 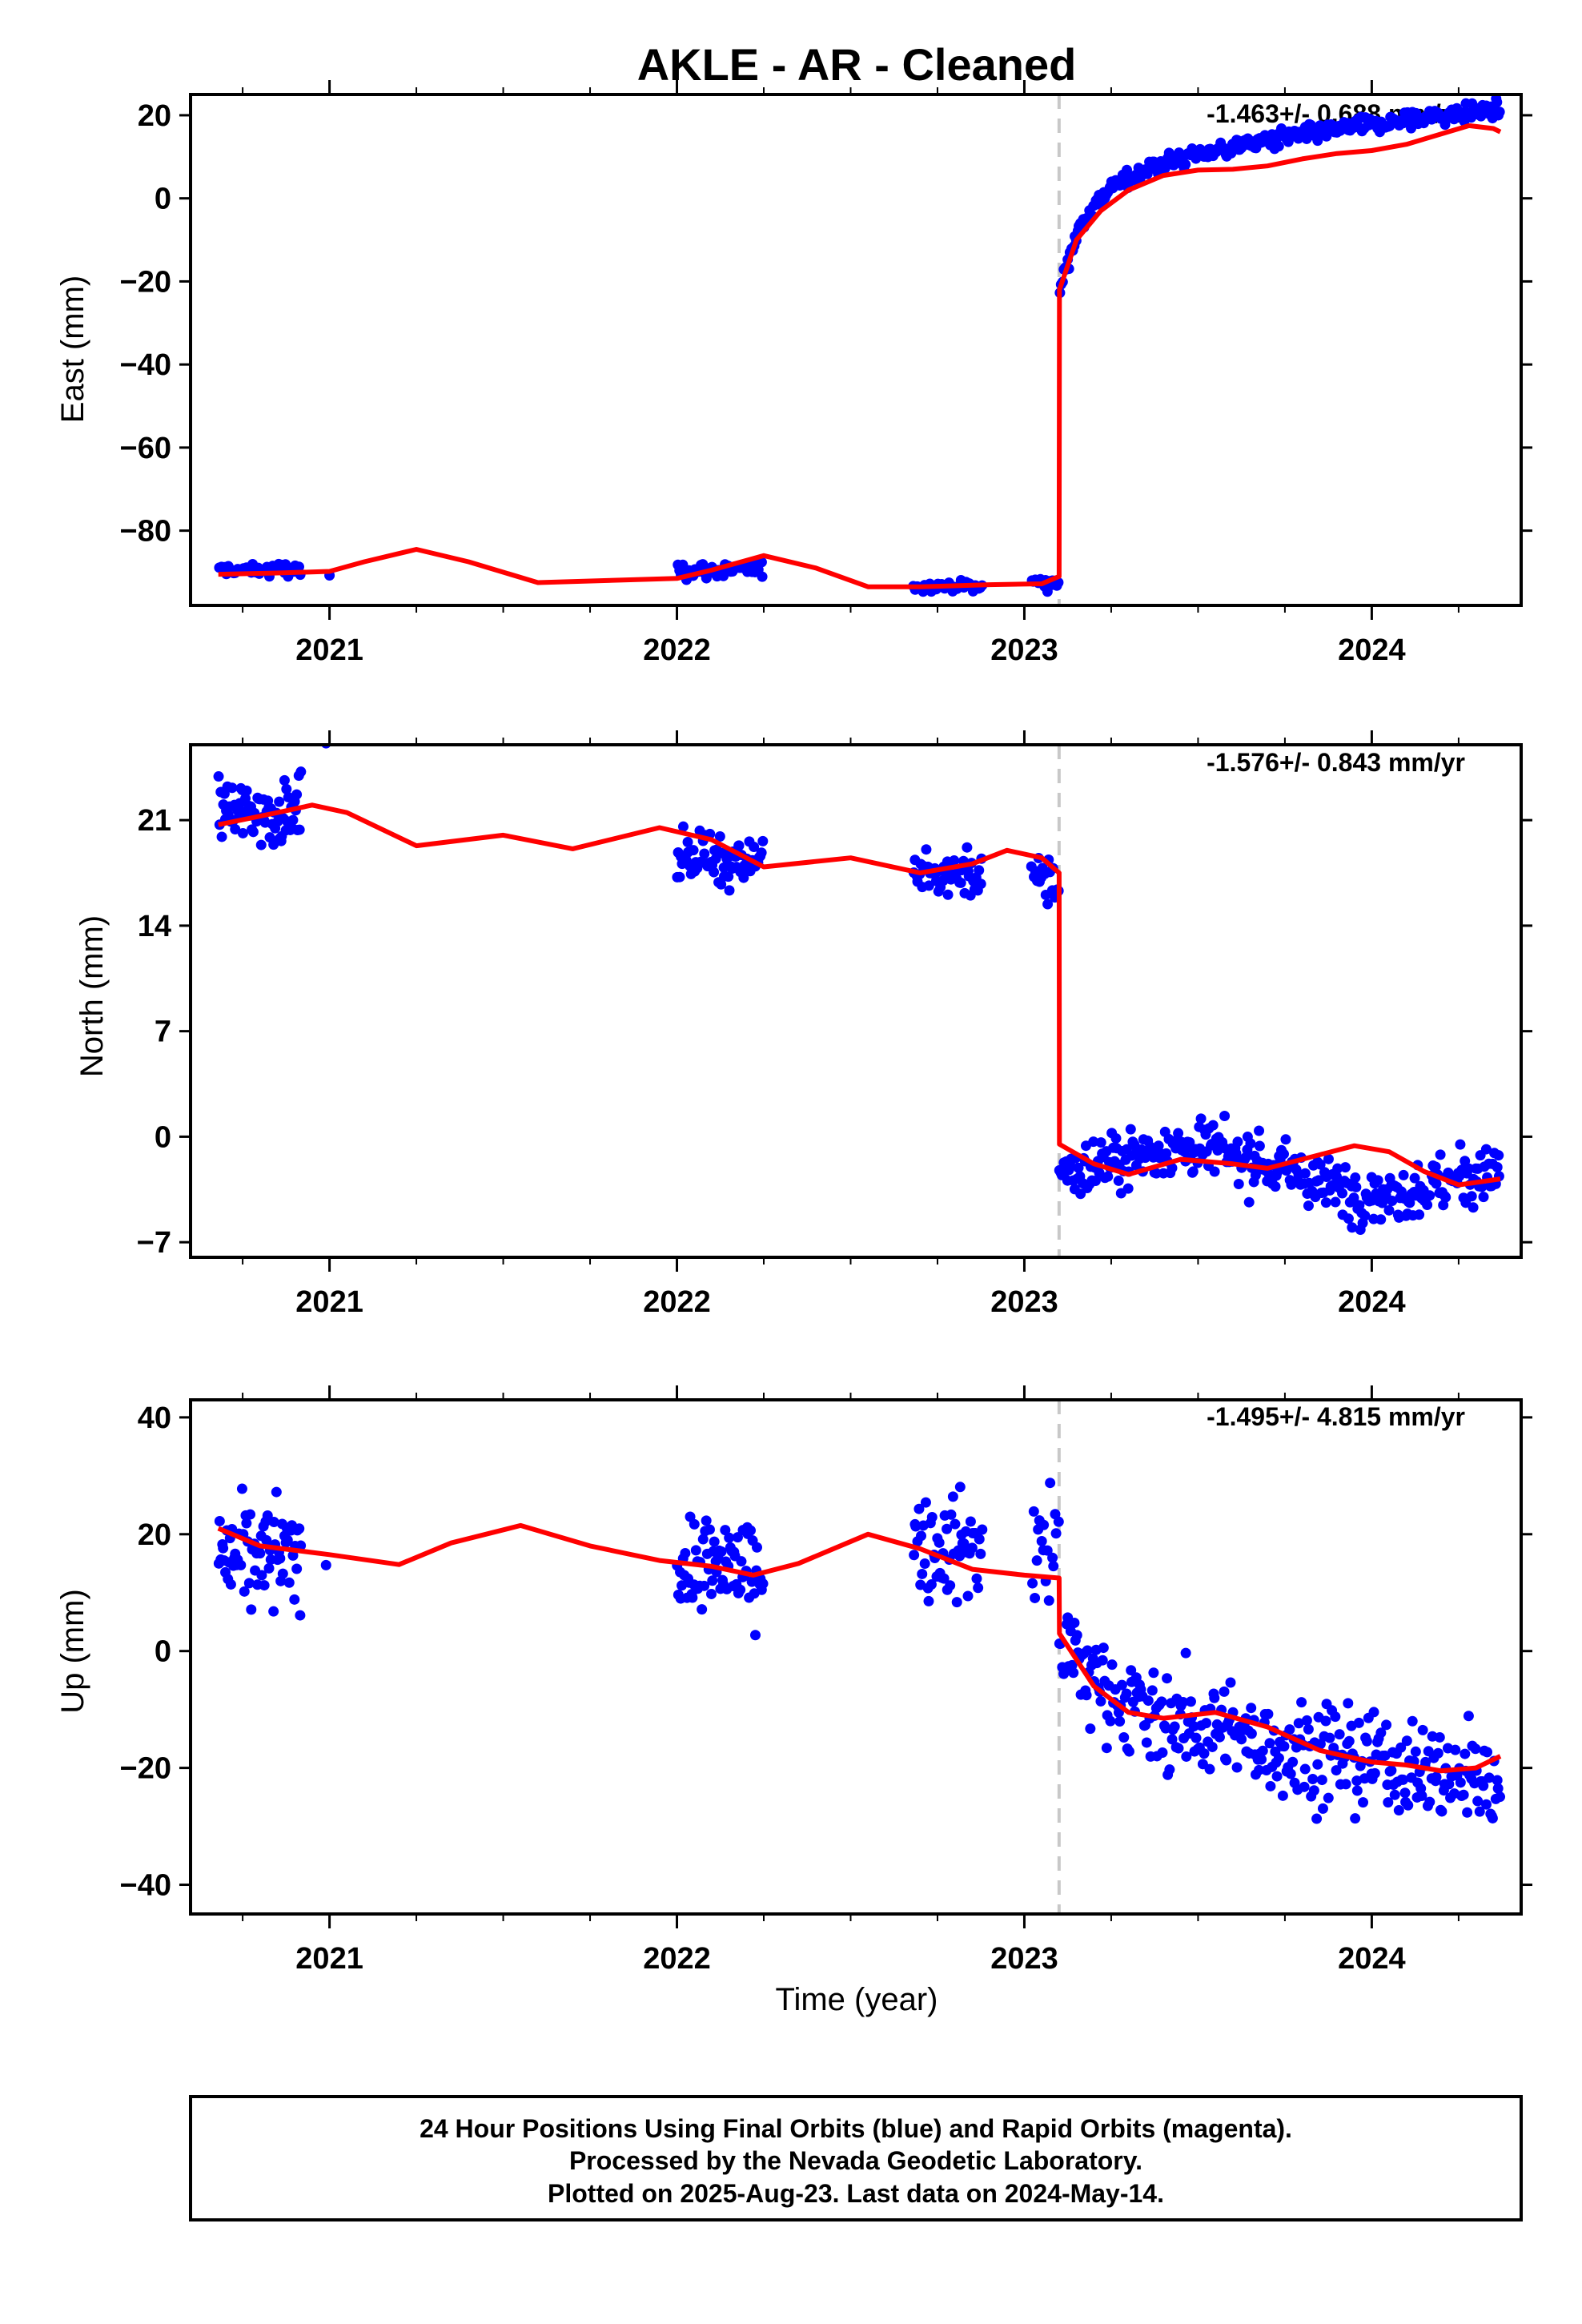 I want to click on y-tick-label: 40, so click(x=154, y=1418).